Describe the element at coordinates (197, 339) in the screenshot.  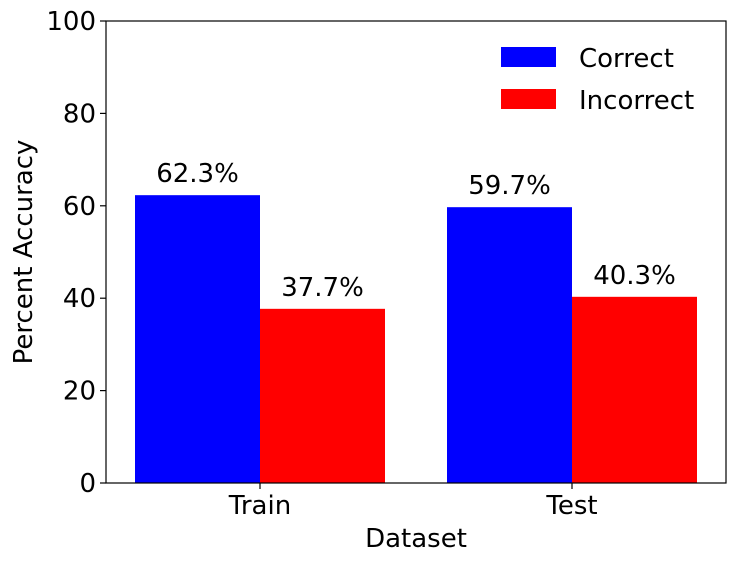
I see `bar-correct-train` at that location.